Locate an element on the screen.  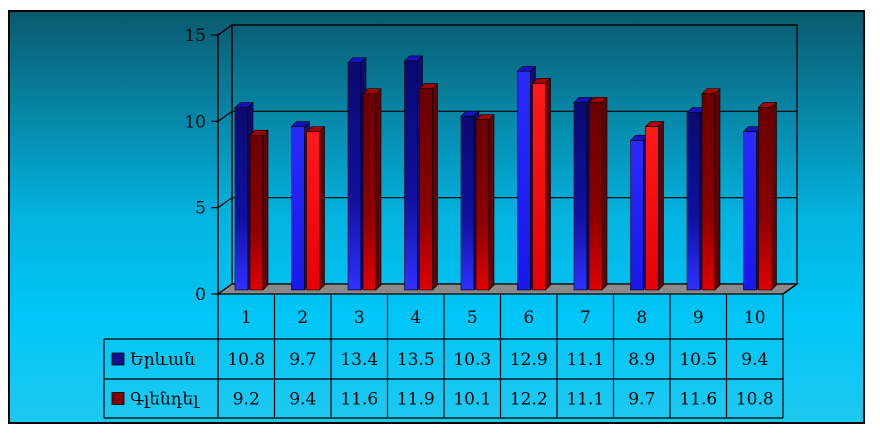
data-label: 12.2 is located at coordinates (529, 400).